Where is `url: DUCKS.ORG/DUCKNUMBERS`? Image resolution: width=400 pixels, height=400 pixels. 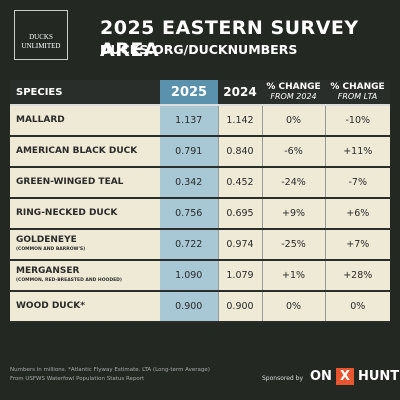 url: DUCKS.ORG/DUCKNUMBERS is located at coordinates (199, 49).